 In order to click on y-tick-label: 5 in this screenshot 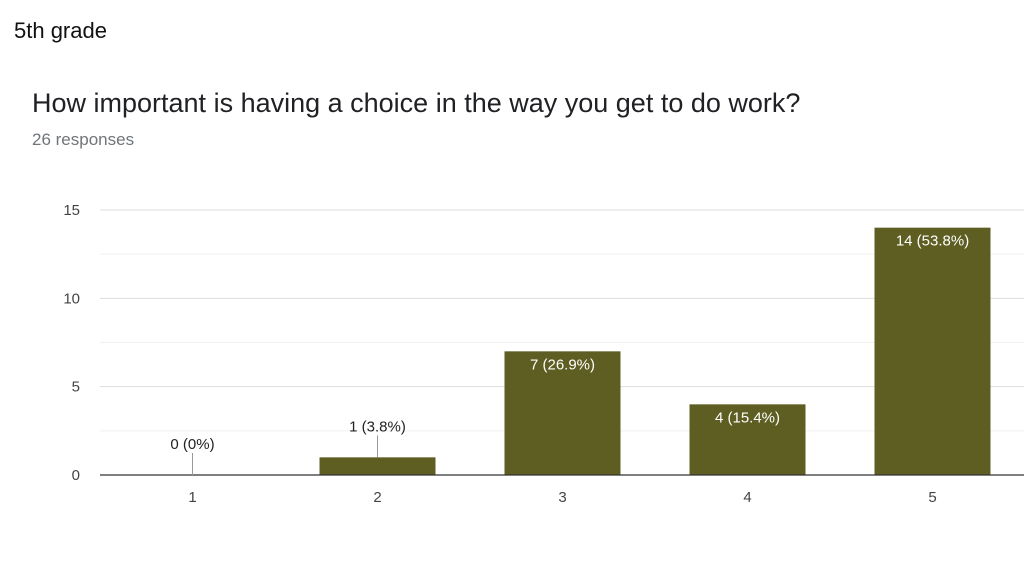, I will do `click(76, 387)`.